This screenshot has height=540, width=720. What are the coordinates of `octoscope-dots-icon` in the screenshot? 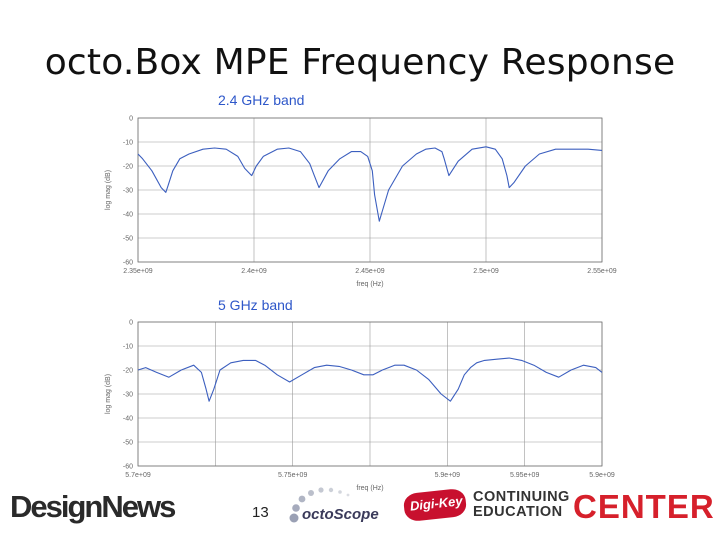 It's located at (319, 505).